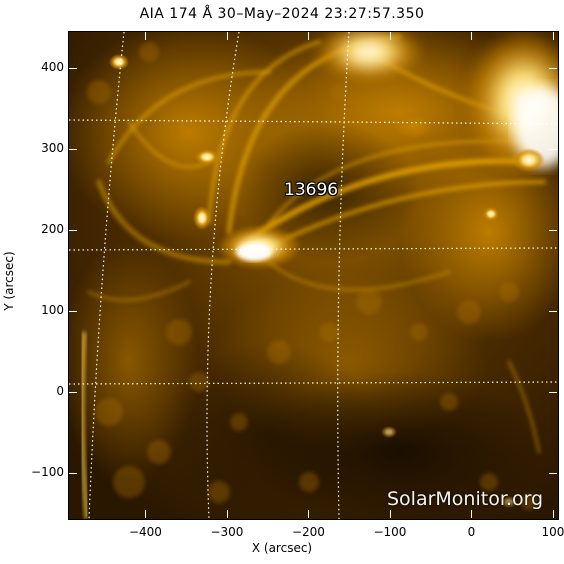 The width and height of the screenshot is (564, 564). What do you see at coordinates (552, 532) in the screenshot?
I see `x-tick-label: 100` at bounding box center [552, 532].